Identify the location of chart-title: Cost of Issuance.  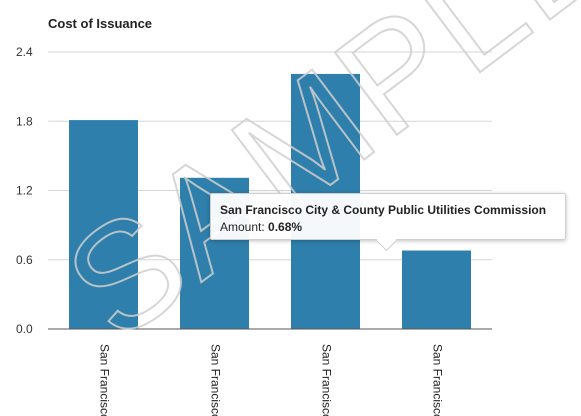
(100, 23).